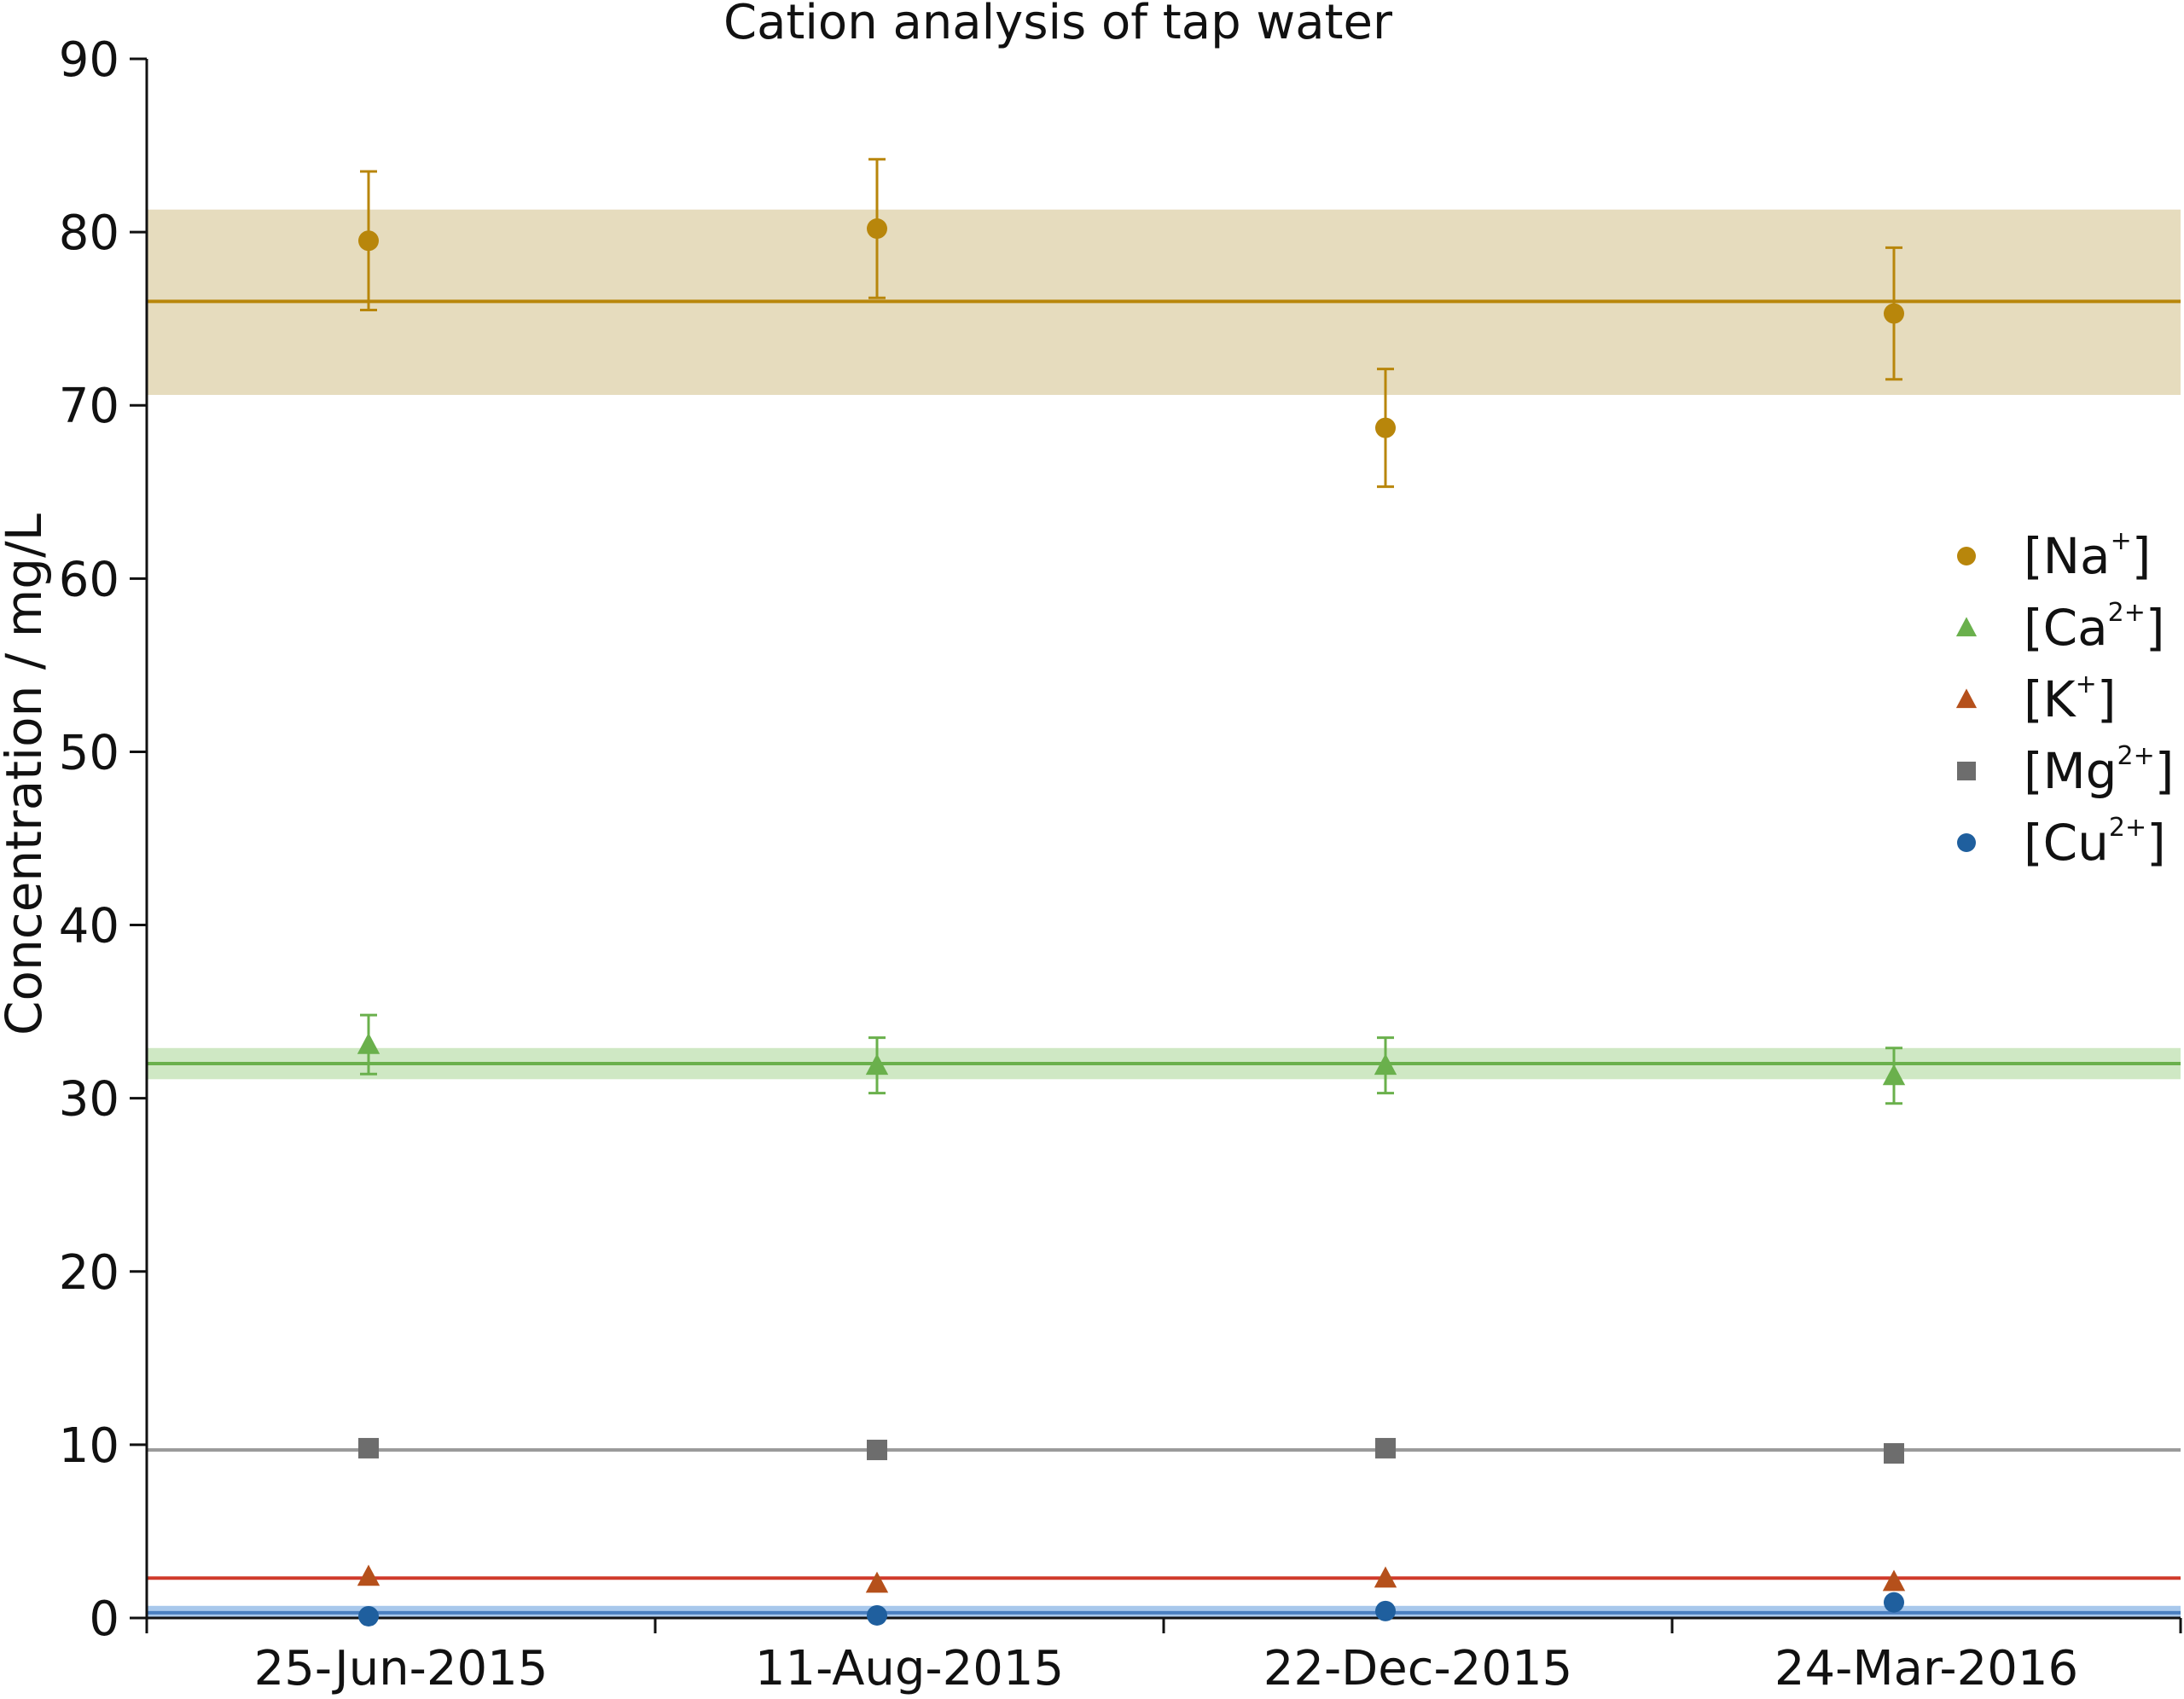 Image resolution: width=2184 pixels, height=1699 pixels. What do you see at coordinates (89, 1273) in the screenshot?
I see `y-tick-label: 20` at bounding box center [89, 1273].